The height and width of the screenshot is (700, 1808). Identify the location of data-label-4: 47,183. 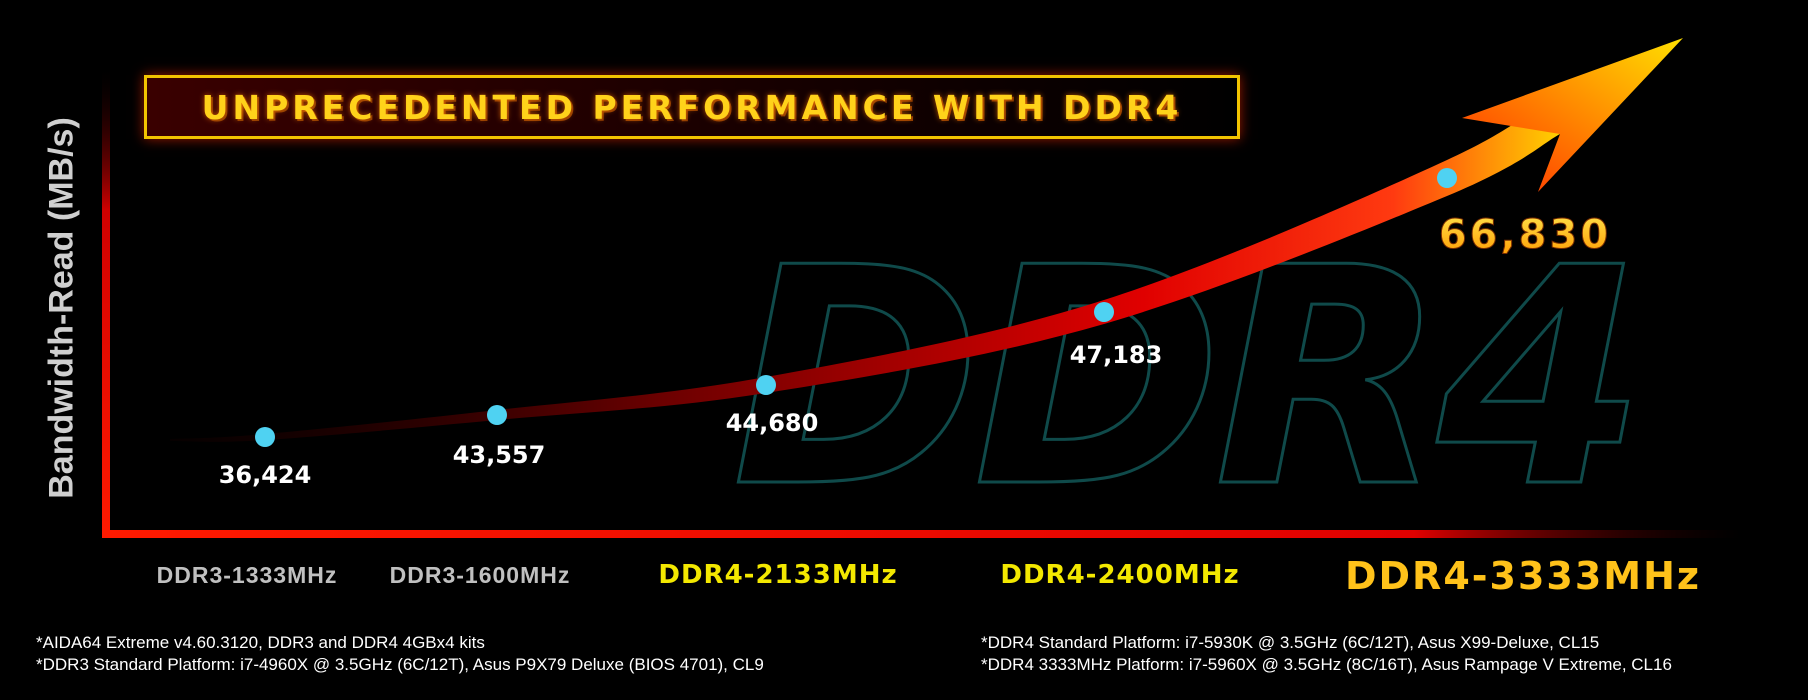
(1116, 355).